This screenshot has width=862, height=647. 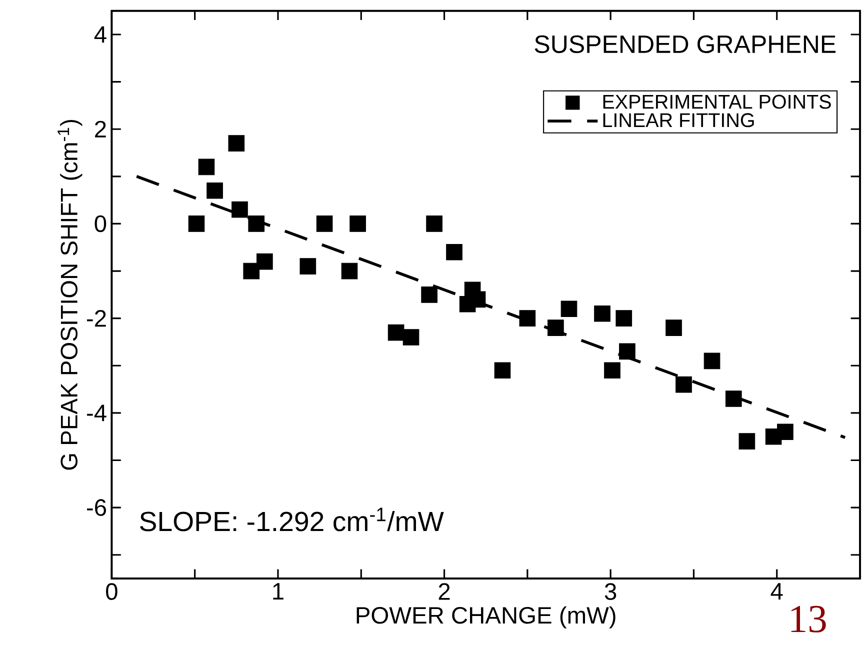 What do you see at coordinates (96, 413) in the screenshot?
I see `y-tick-label: -4` at bounding box center [96, 413].